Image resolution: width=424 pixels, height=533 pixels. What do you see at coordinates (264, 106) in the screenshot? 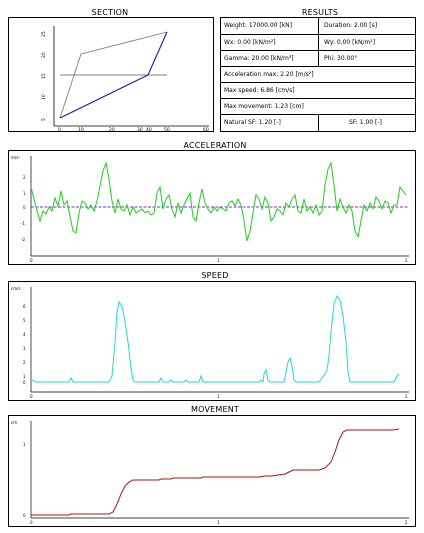
I see `results-max-movement: Max movement: 1.23 [cm]` at bounding box center [264, 106].